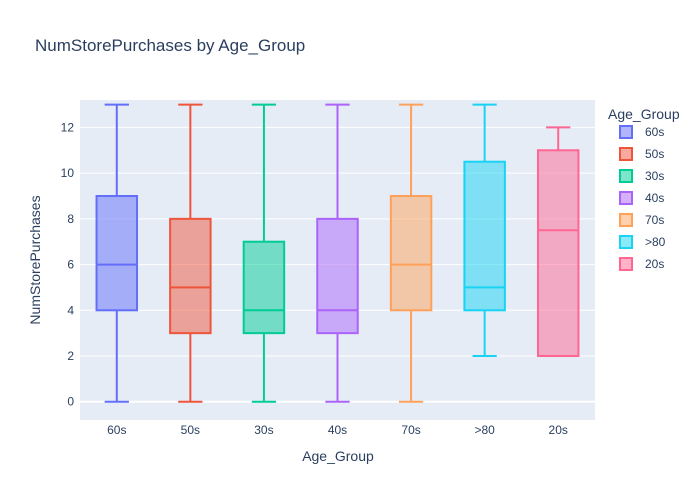 This screenshot has height=500, width=700. What do you see at coordinates (641, 132) in the screenshot?
I see `legend-item: 60s` at bounding box center [641, 132].